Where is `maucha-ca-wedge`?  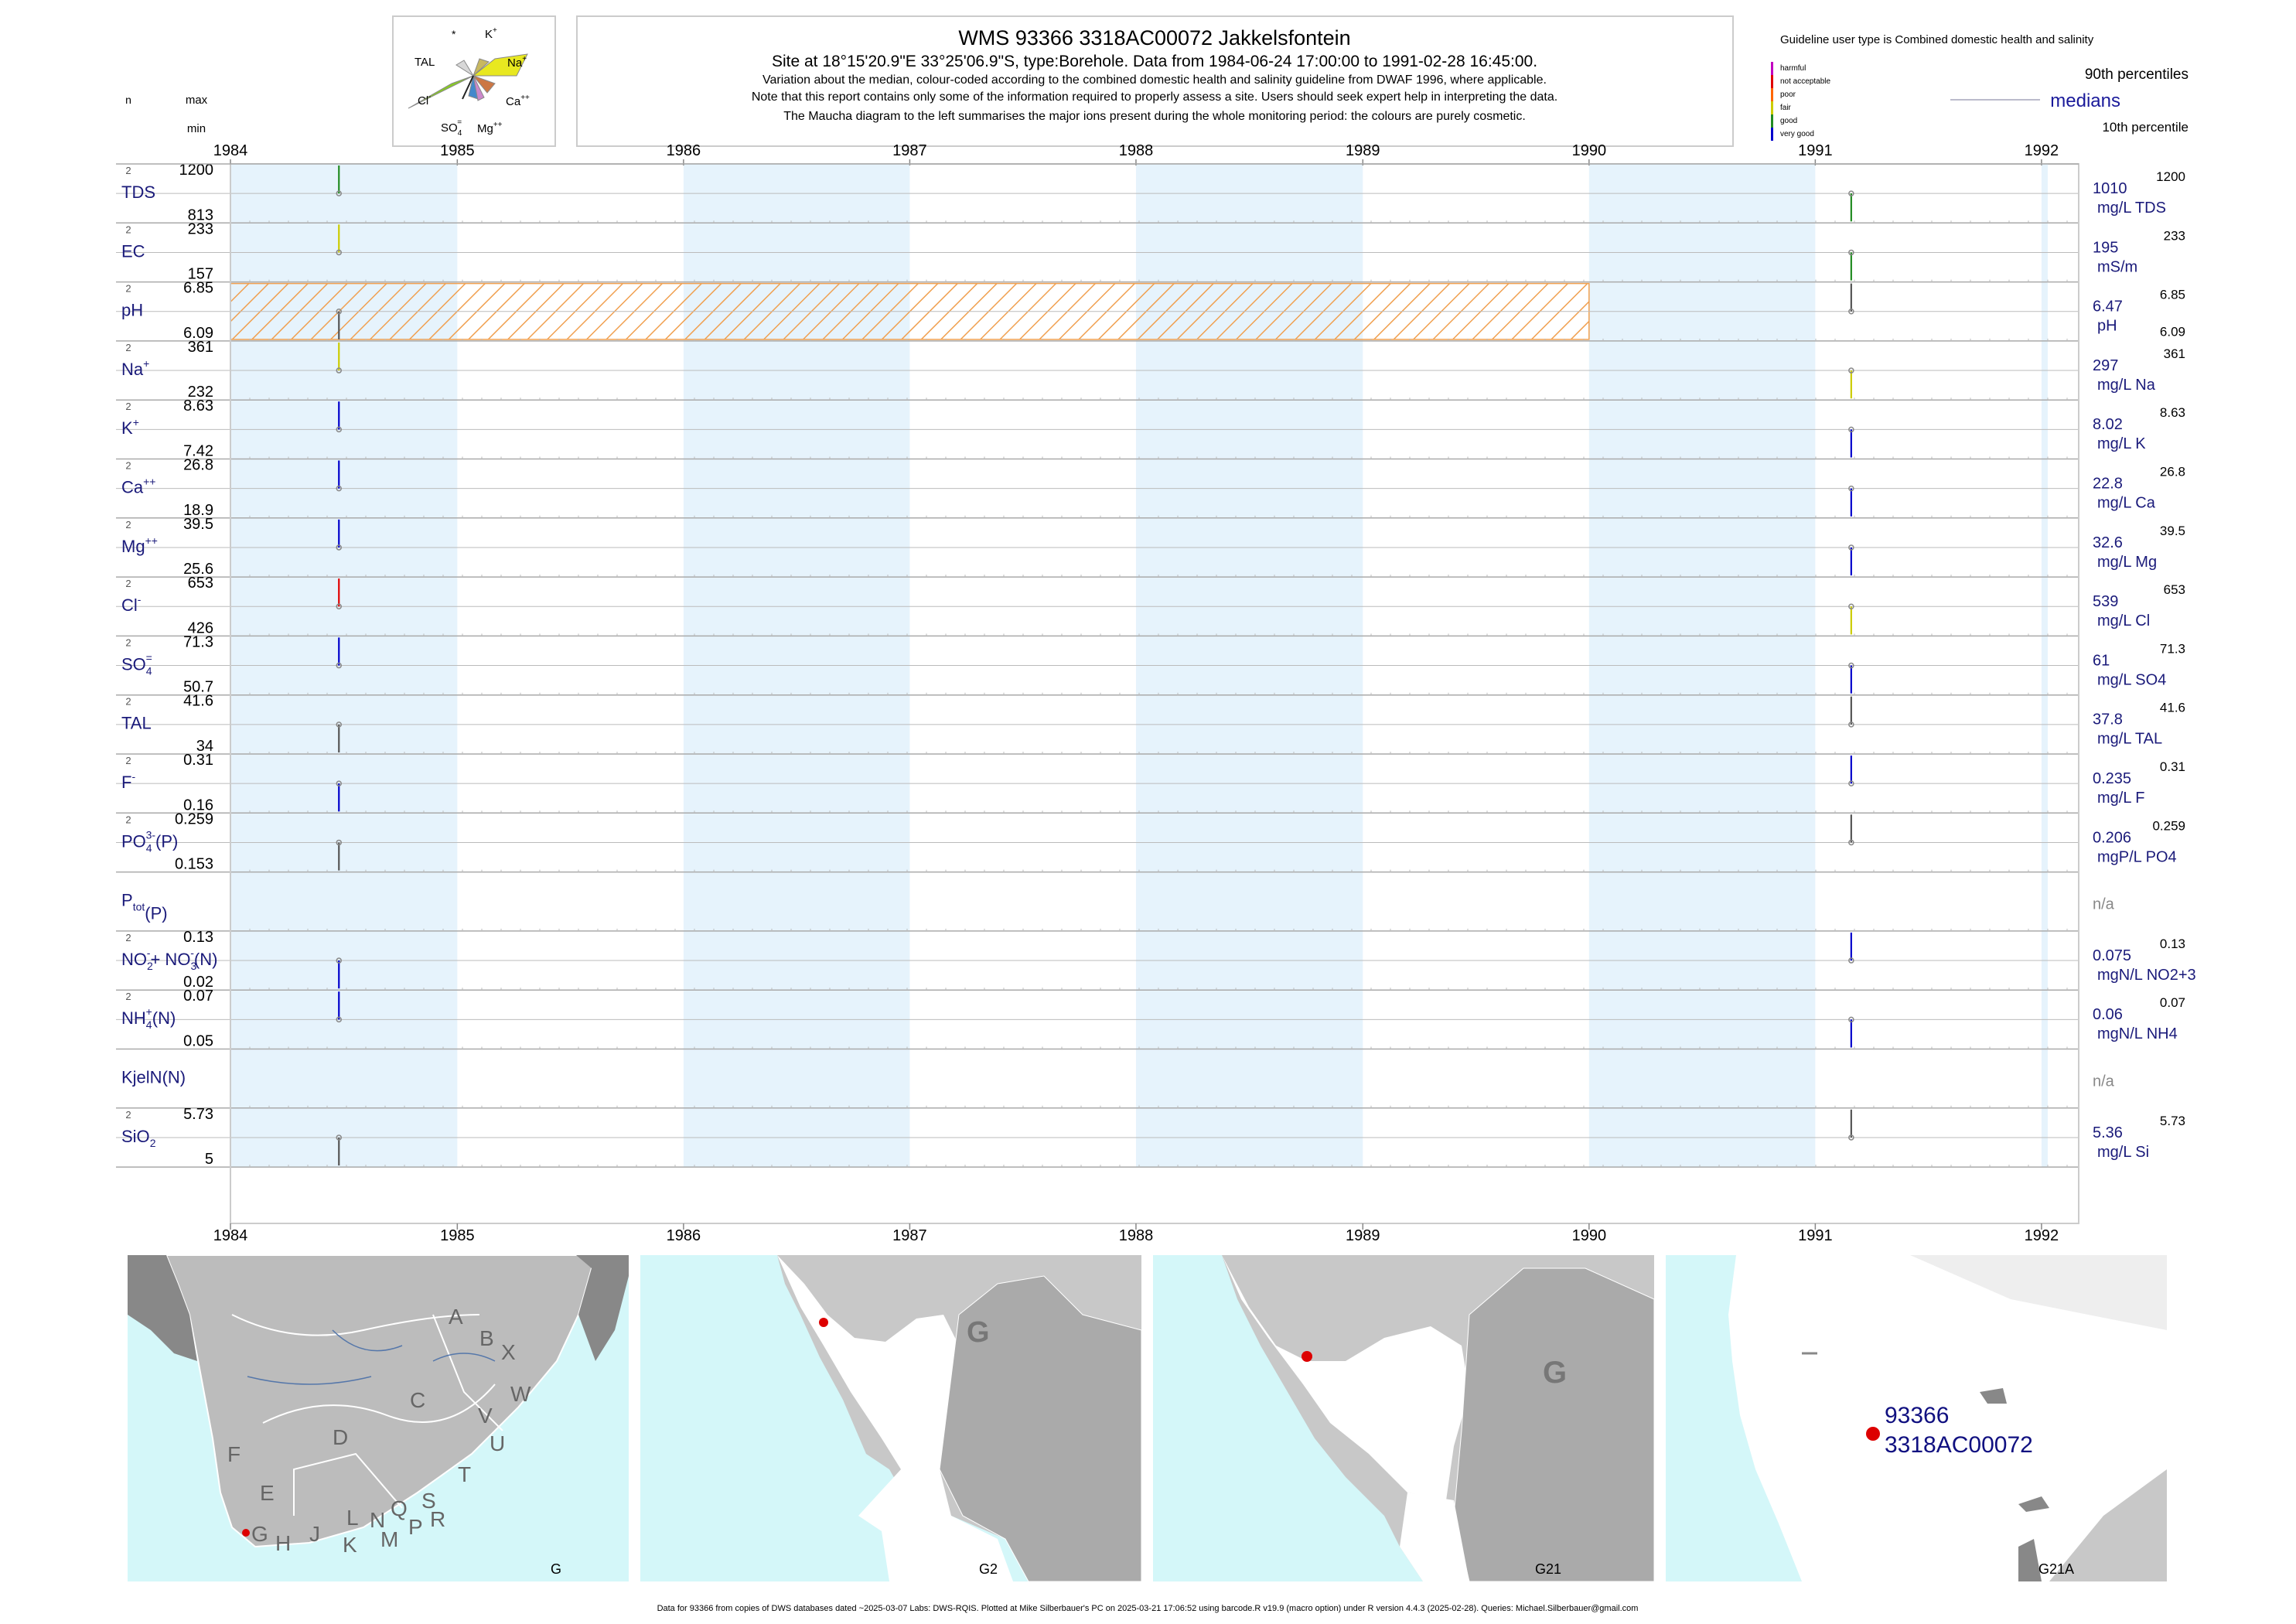 maucha-ca-wedge is located at coordinates (484, 84).